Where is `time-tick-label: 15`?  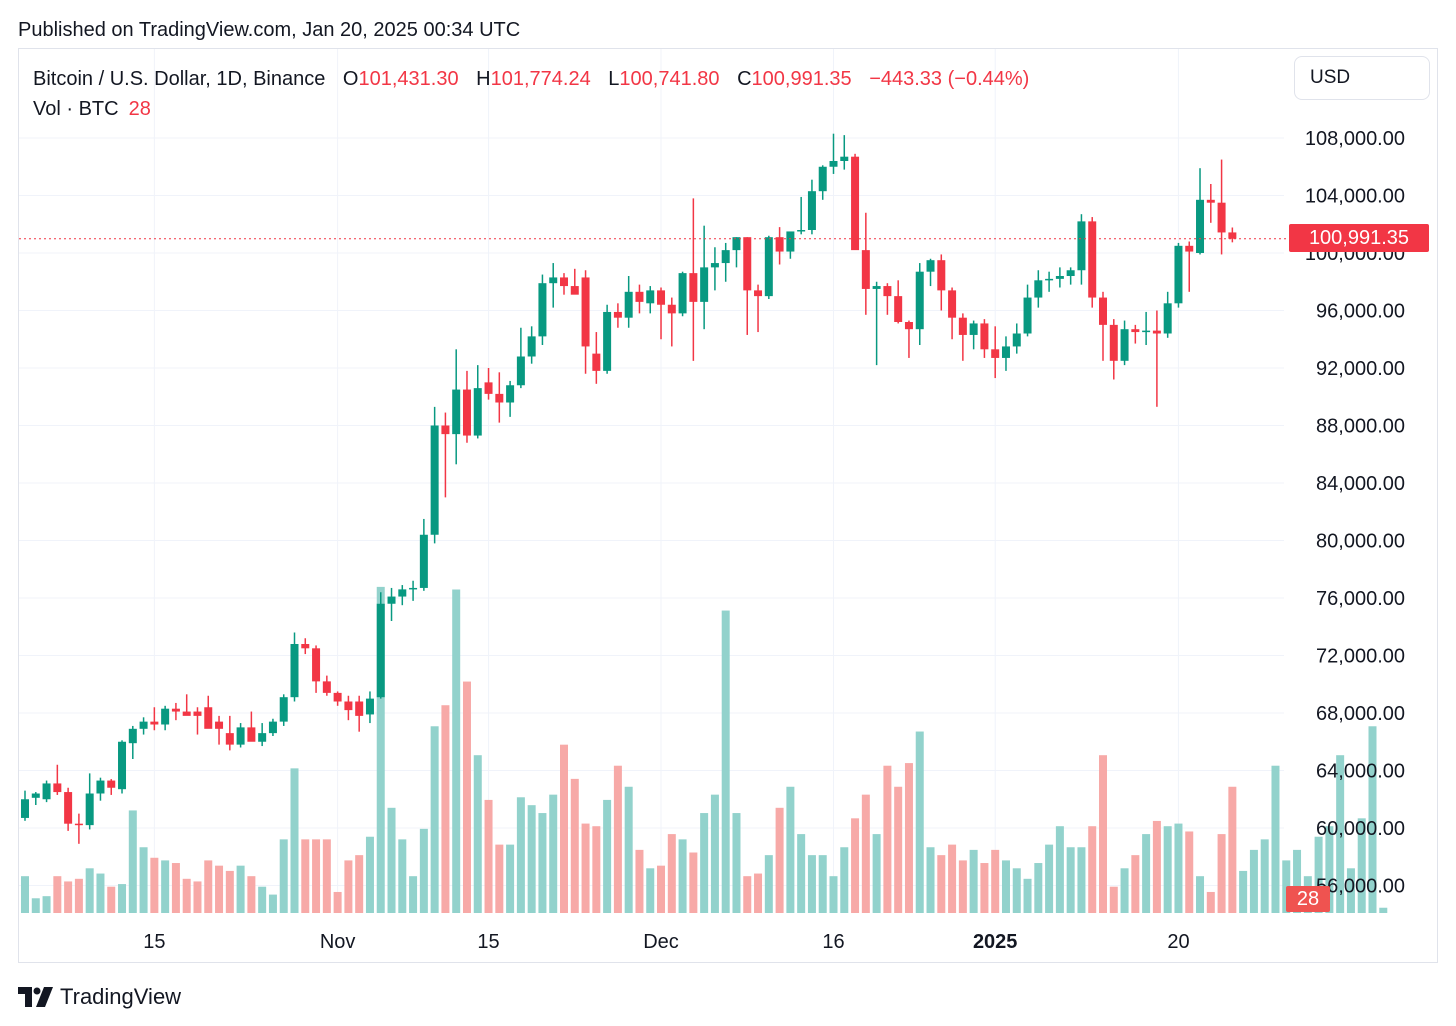
time-tick-label: 15 is located at coordinates (154, 942).